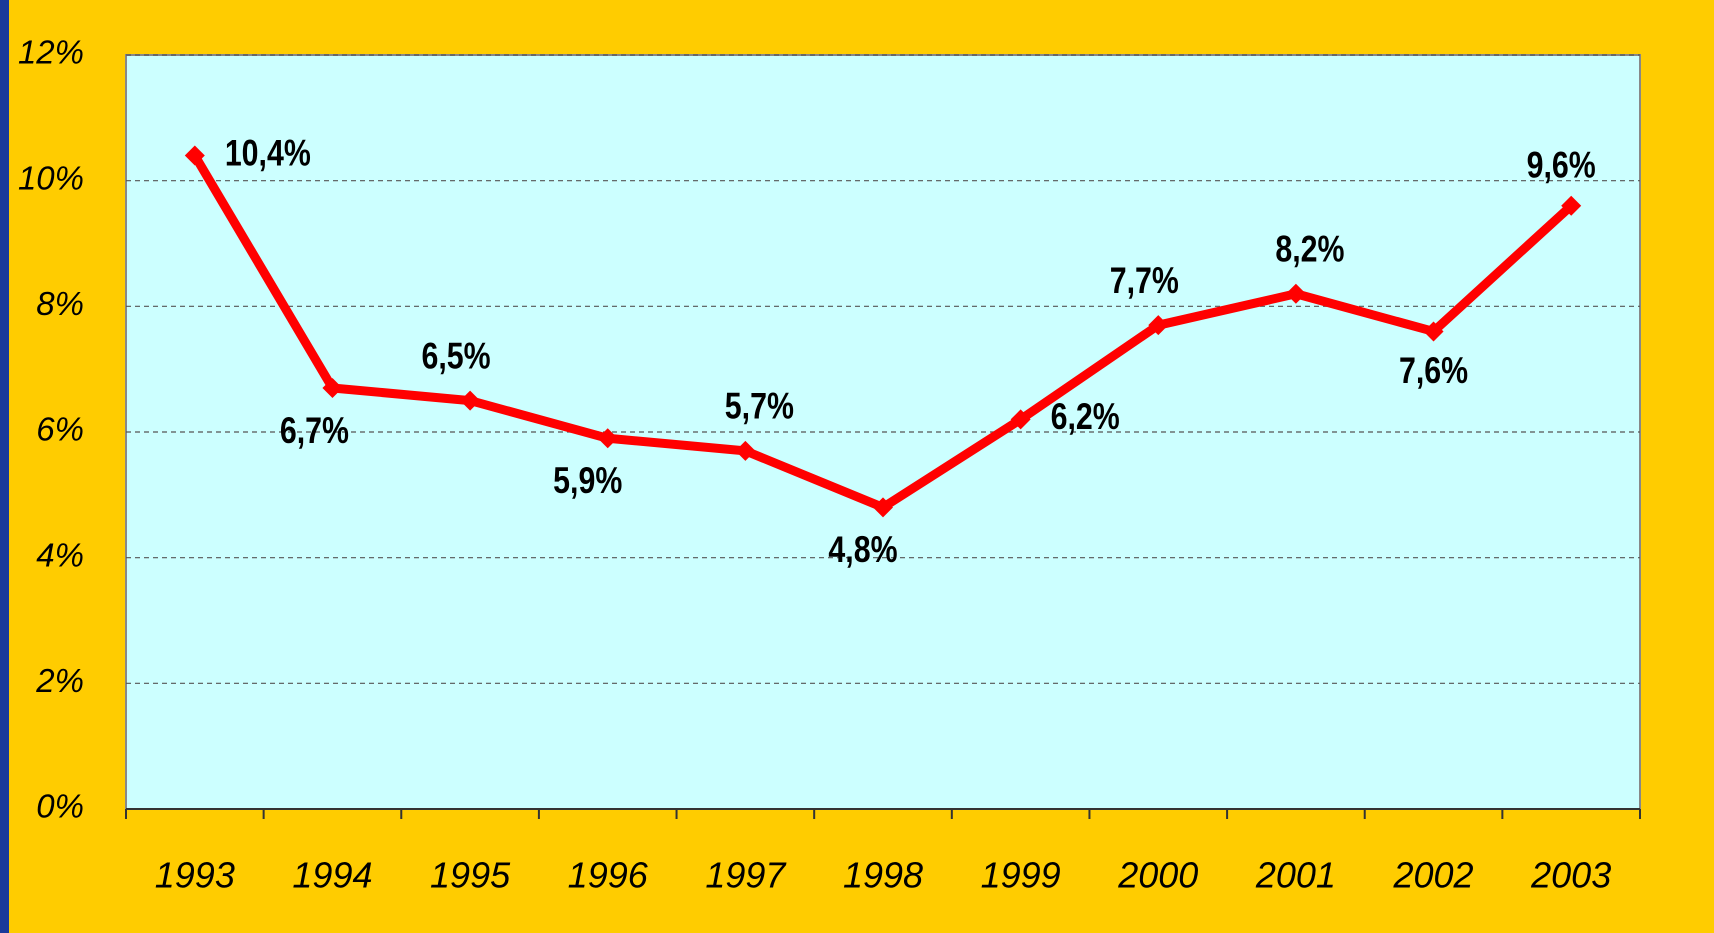 The width and height of the screenshot is (1714, 933). Describe the element at coordinates (195, 875) in the screenshot. I see `x-tick-label: 1993` at that location.